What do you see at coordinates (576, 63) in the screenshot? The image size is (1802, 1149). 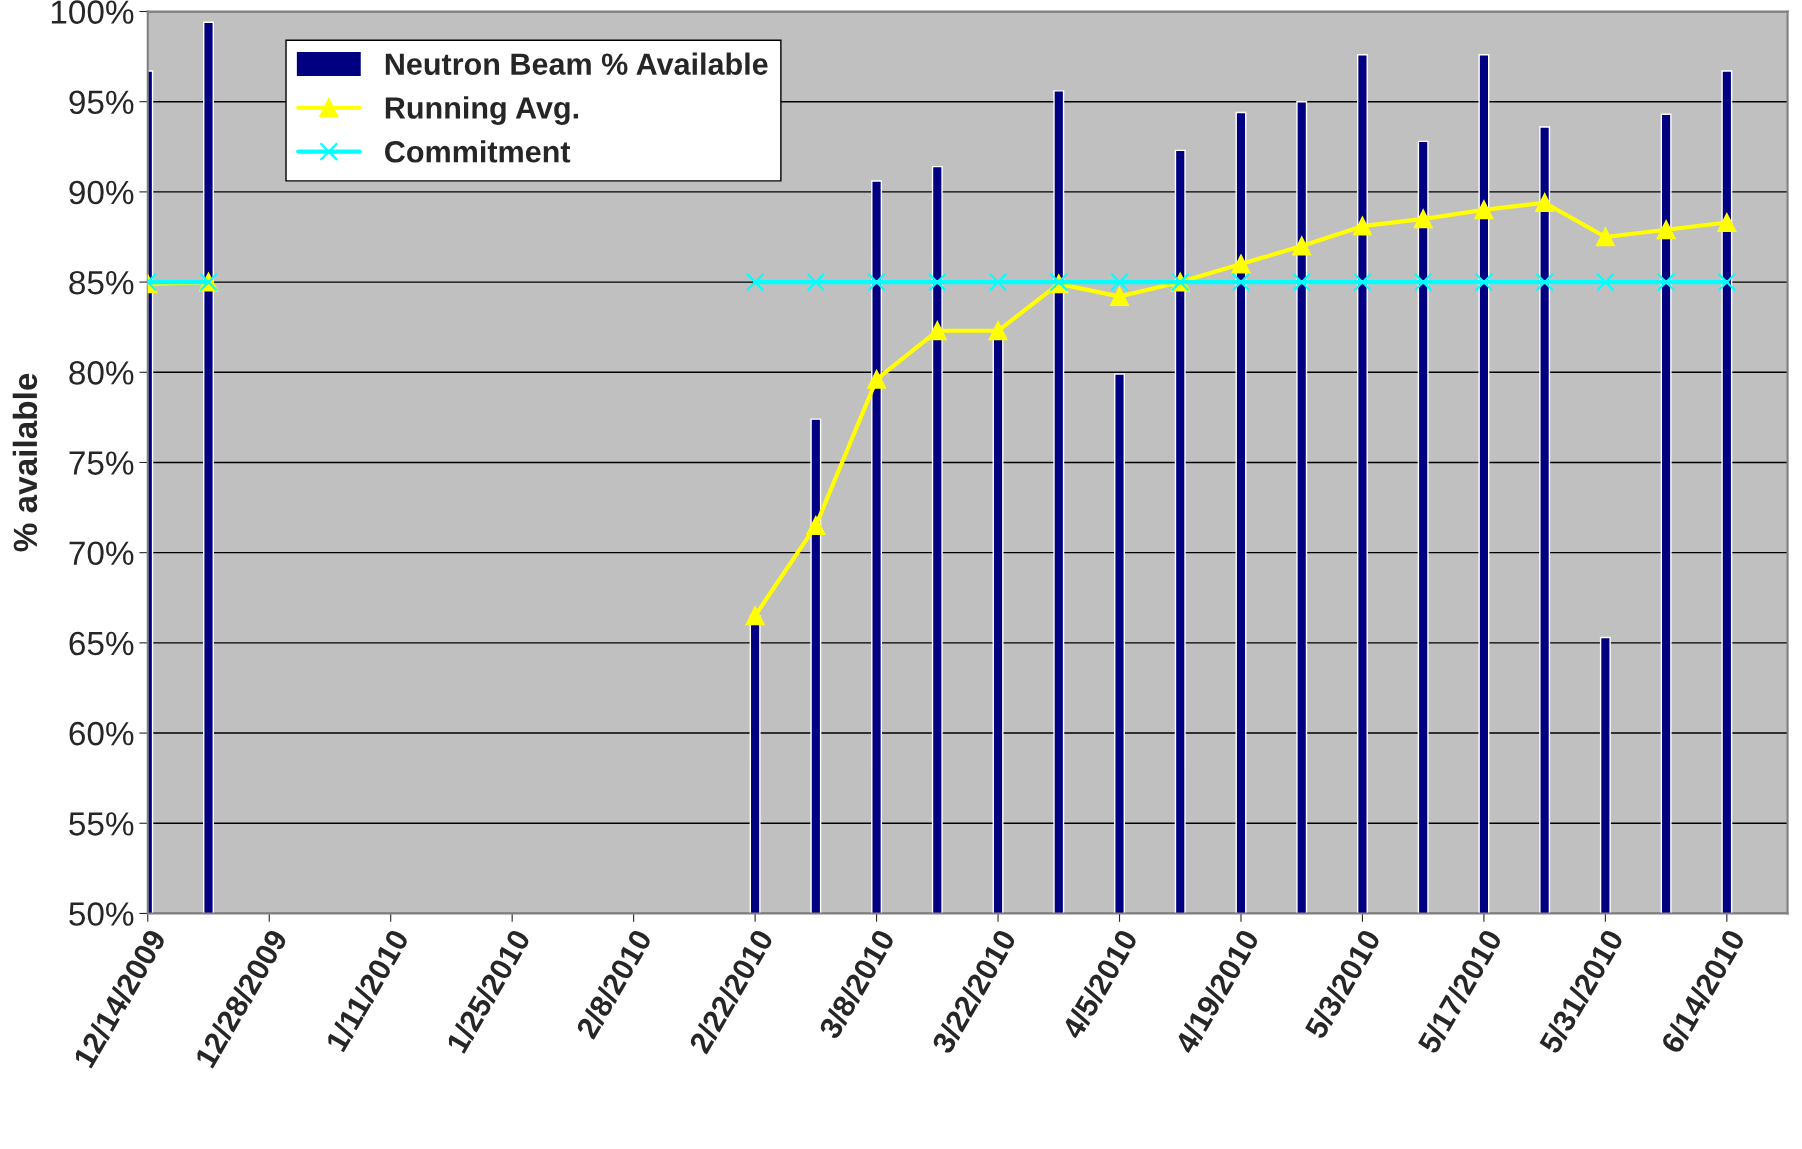 I see `legend-label: Neutron Beam % Available` at bounding box center [576, 63].